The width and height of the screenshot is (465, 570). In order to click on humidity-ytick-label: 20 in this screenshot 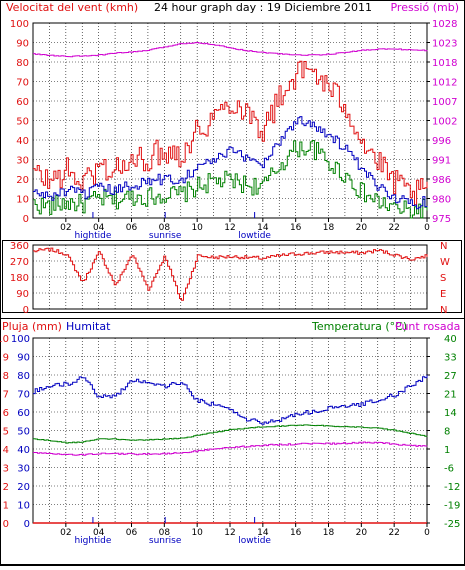, I will do `click(23, 487)`.